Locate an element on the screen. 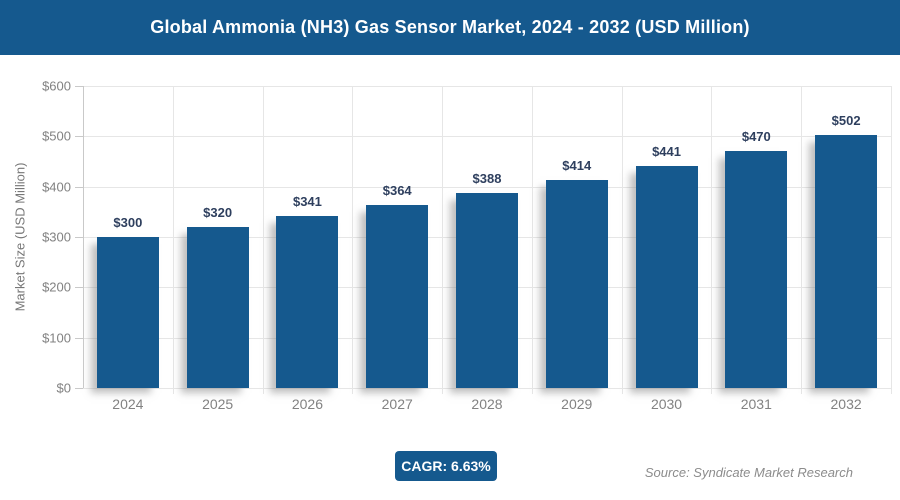  bar-column-2025: $320 2025 is located at coordinates (218, 249).